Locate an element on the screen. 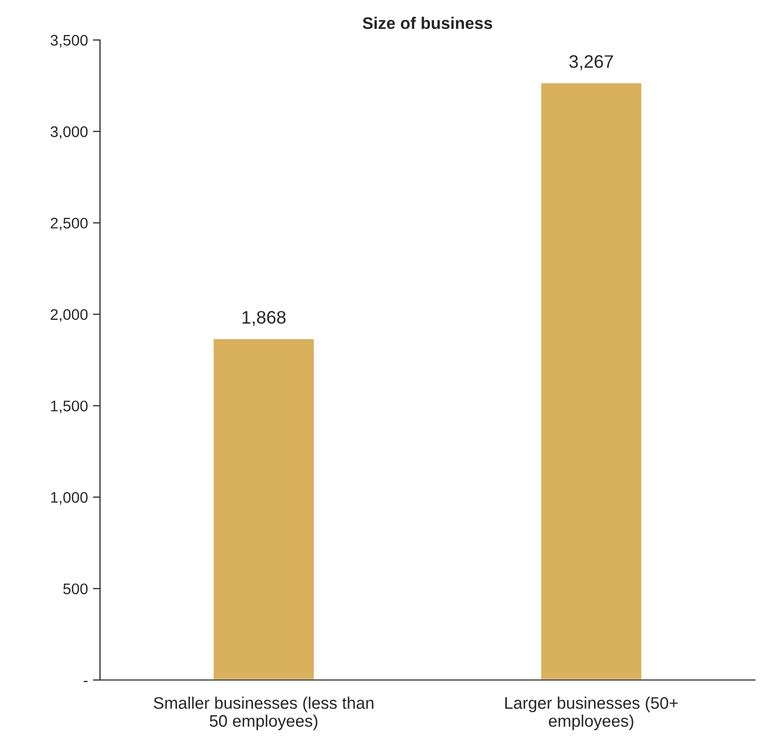 The height and width of the screenshot is (749, 764). y-tick-label: 3,500 is located at coordinates (69, 41).